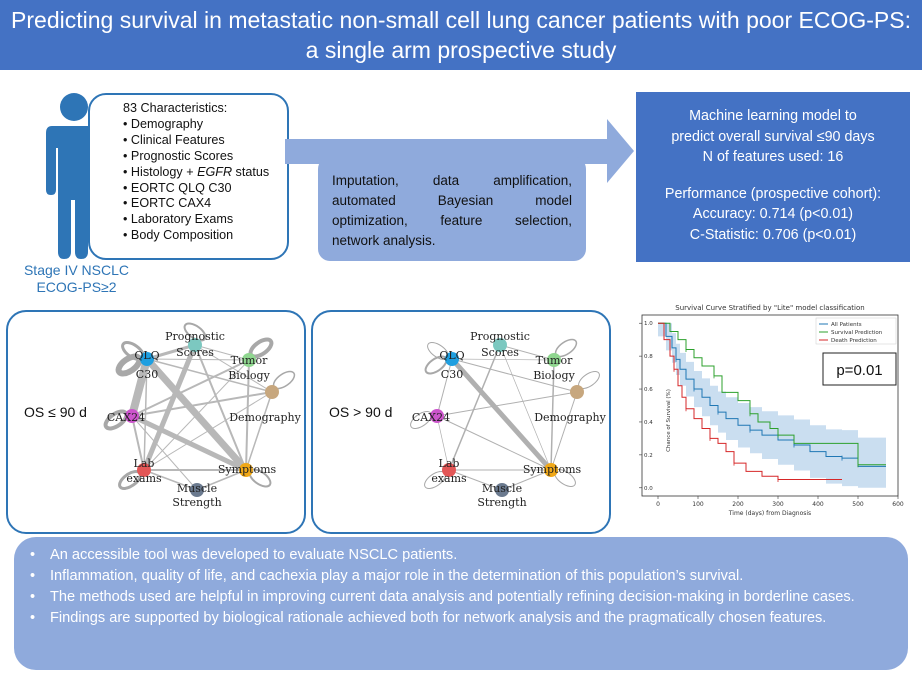 This screenshot has height=675, width=922. What do you see at coordinates (773, 214) in the screenshot?
I see `accuracy-value: Accuracy: 0.714 (p<0.01)` at bounding box center [773, 214].